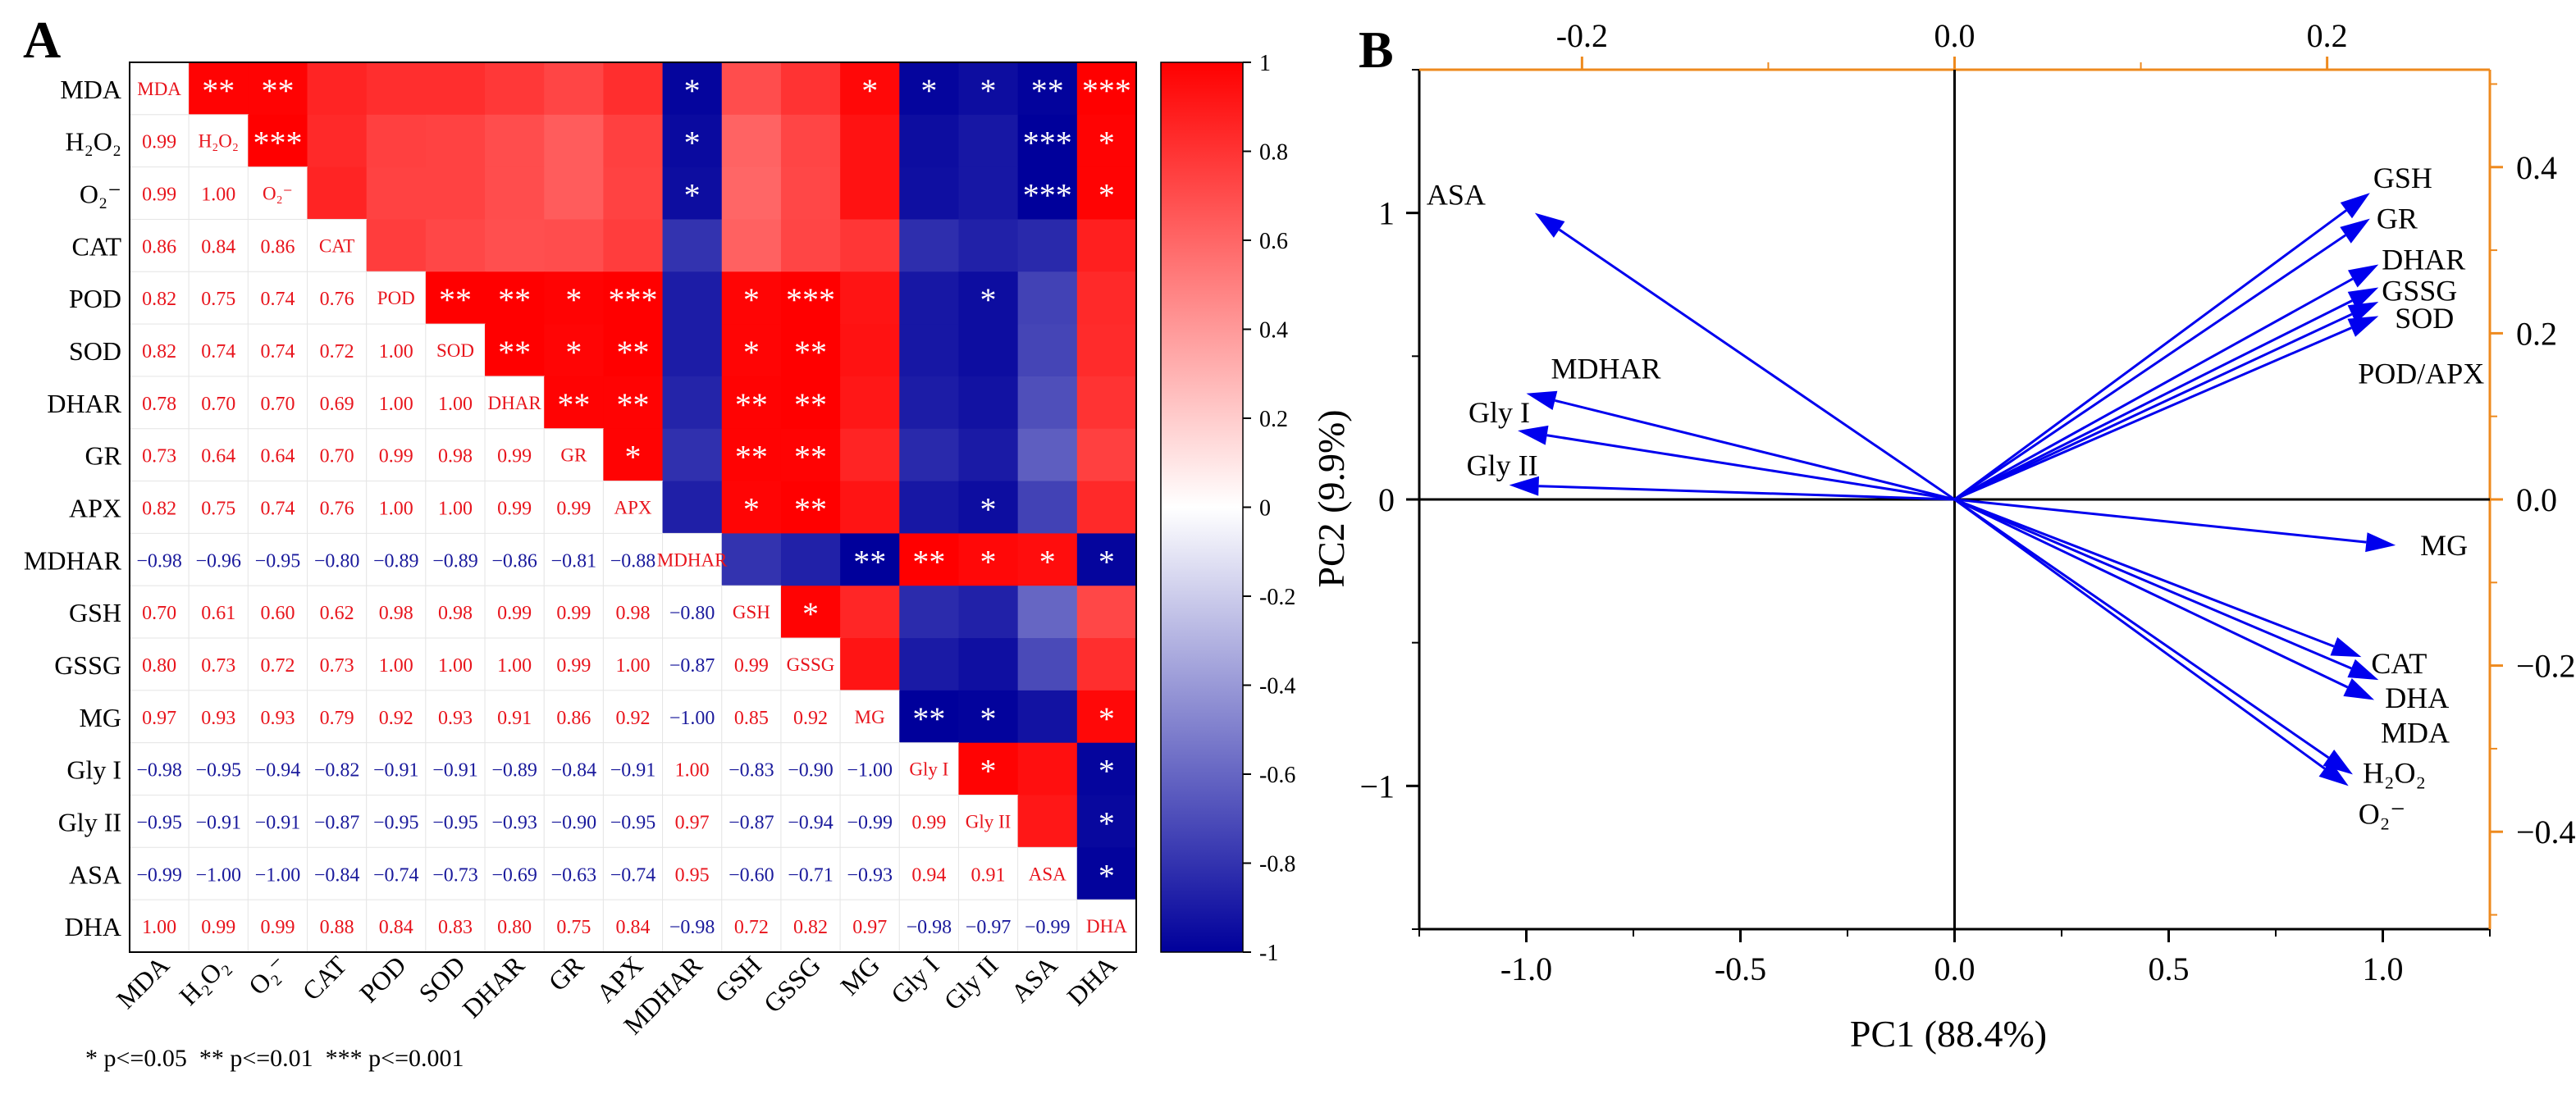 The height and width of the screenshot is (1094, 2576). Describe the element at coordinates (2384, 969) in the screenshot. I see `x-tick-label: 1.0` at that location.